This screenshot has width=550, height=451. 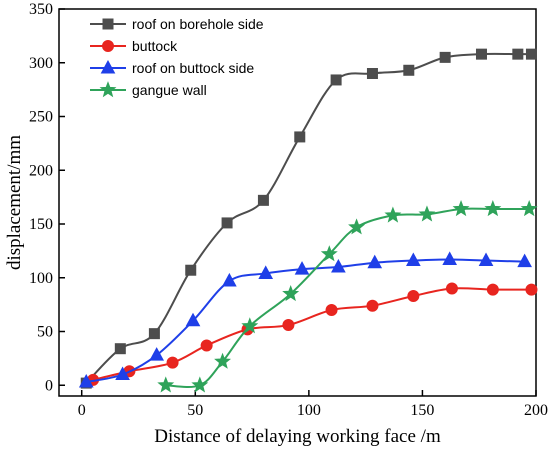 I want to click on y-tick-label: 100, so click(x=41, y=278).